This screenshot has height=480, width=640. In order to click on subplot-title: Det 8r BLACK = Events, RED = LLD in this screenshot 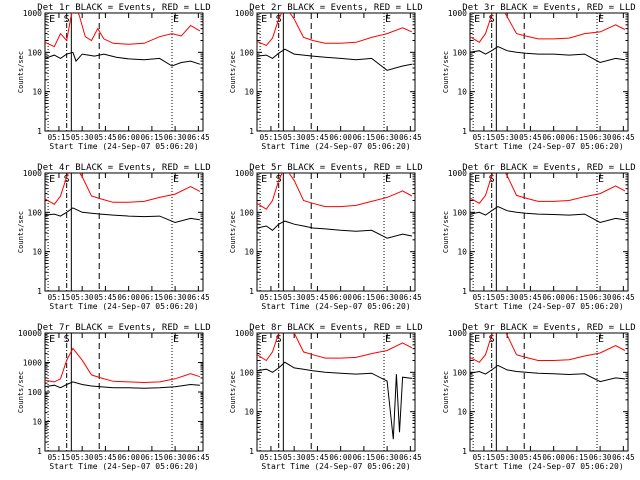, I will do `click(335, 328)`.